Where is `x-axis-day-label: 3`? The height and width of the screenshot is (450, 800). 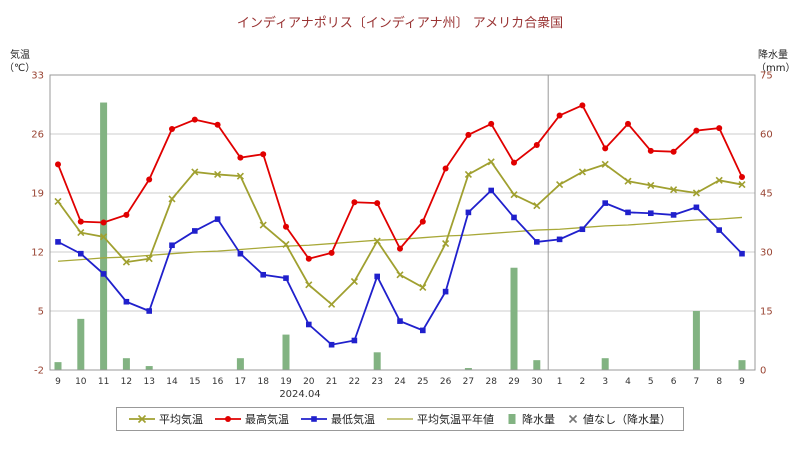
x-axis-day-label: 3 is located at coordinates (605, 382).